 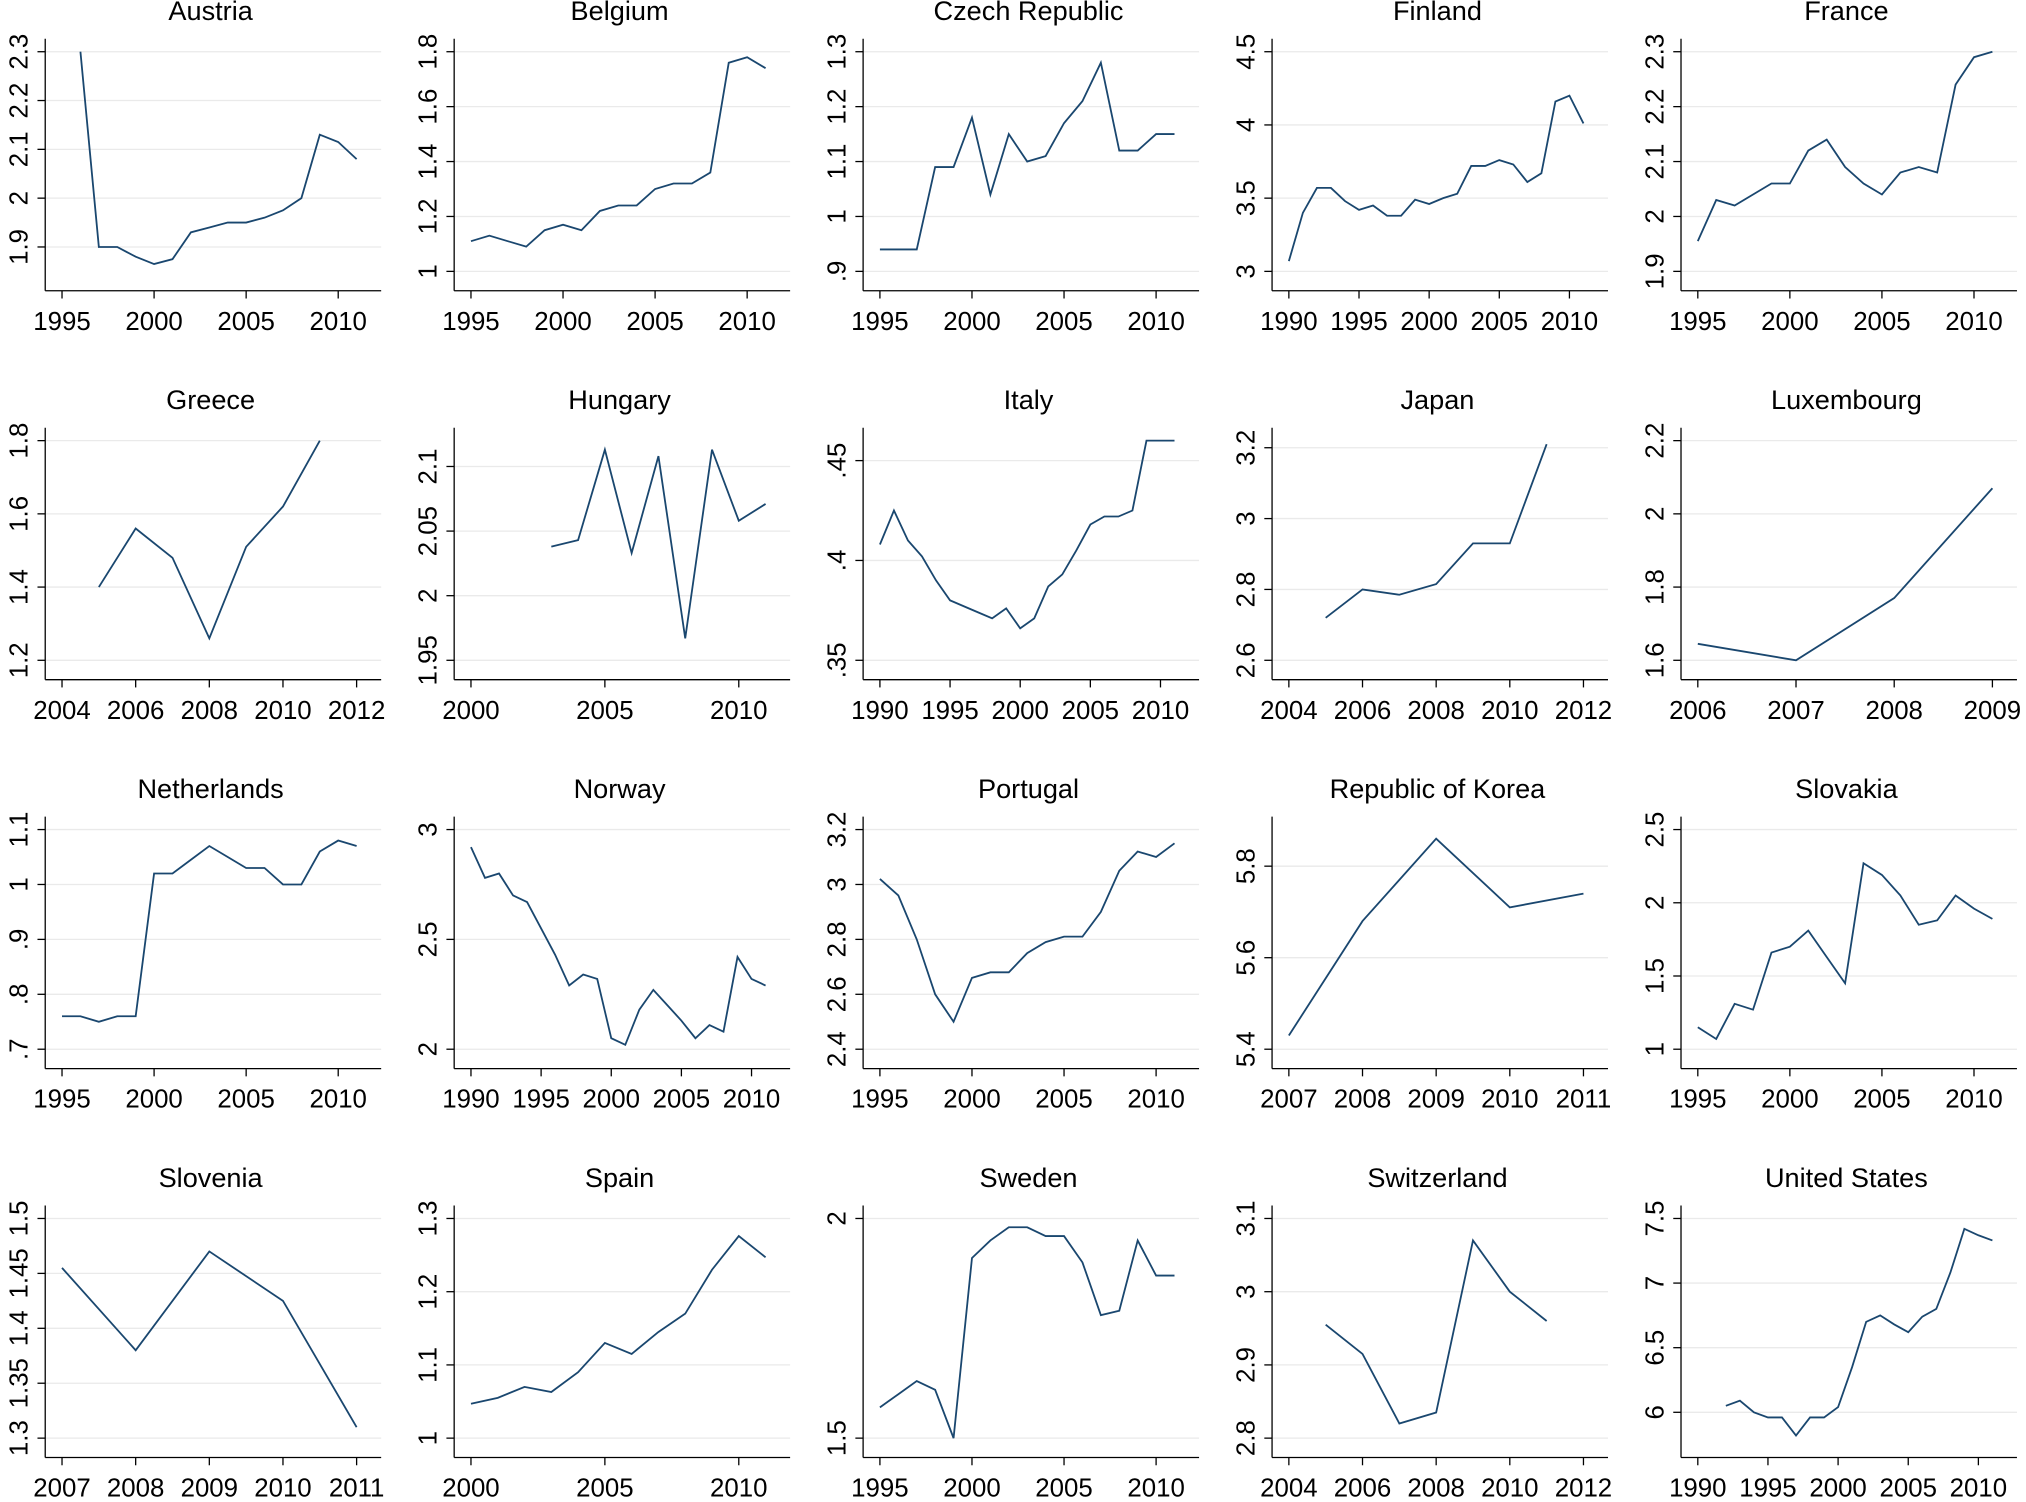 What do you see at coordinates (20, 1049) in the screenshot?
I see `y-tick-label: .7` at bounding box center [20, 1049].